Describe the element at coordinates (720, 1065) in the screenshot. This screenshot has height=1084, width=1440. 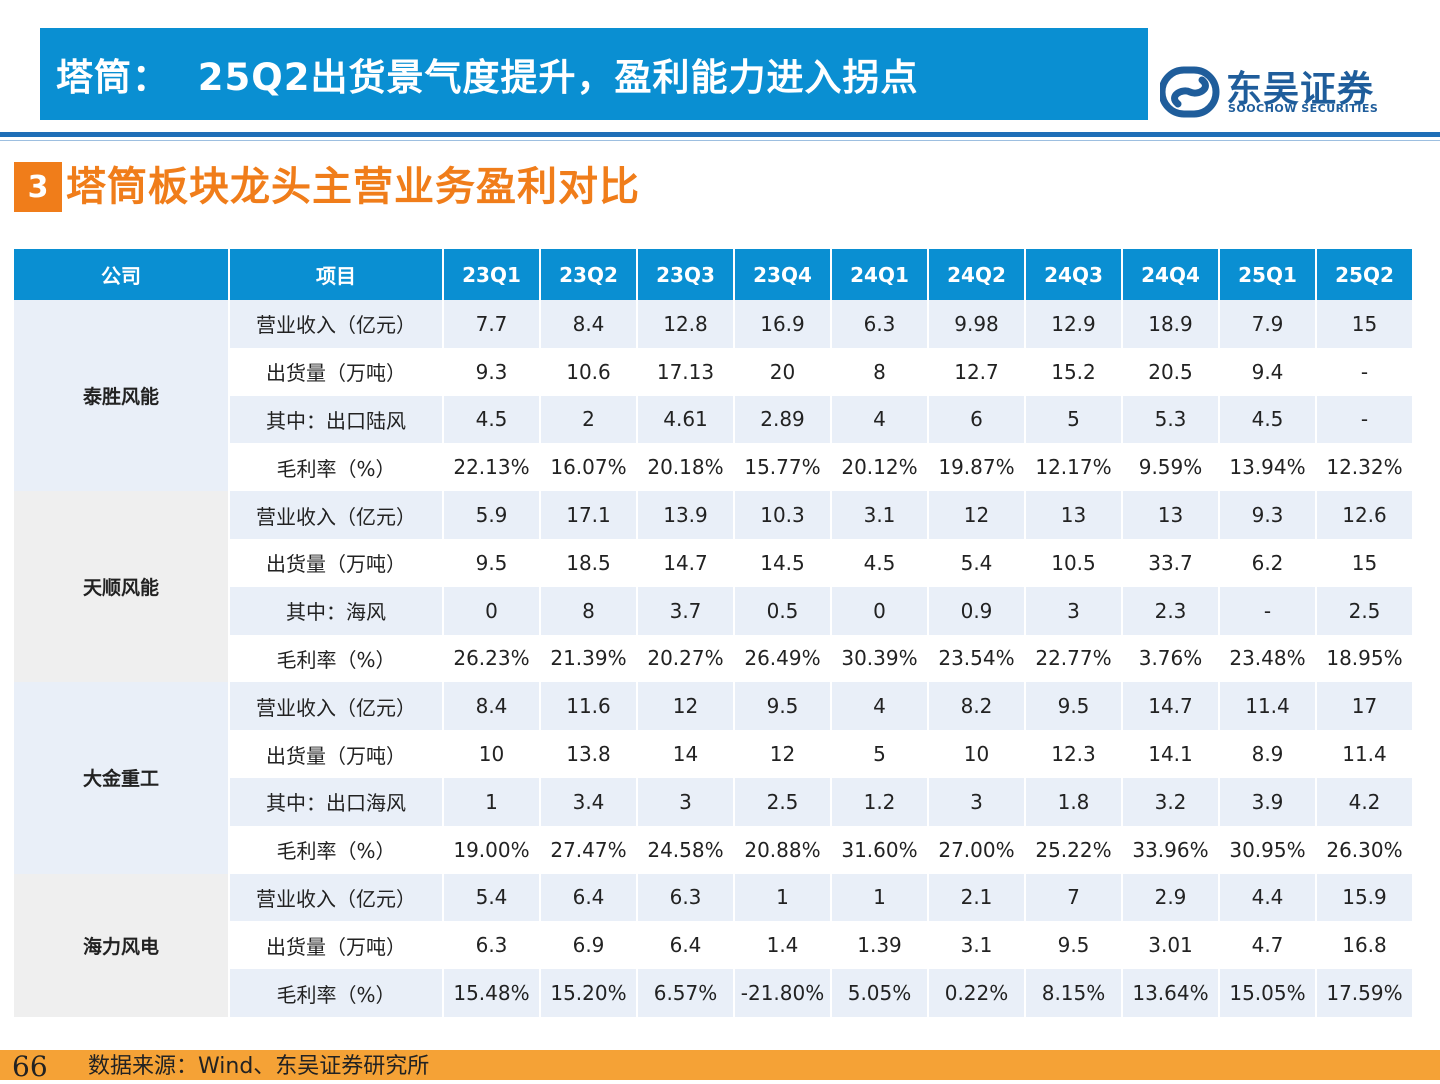
I see `footer-bar` at that location.